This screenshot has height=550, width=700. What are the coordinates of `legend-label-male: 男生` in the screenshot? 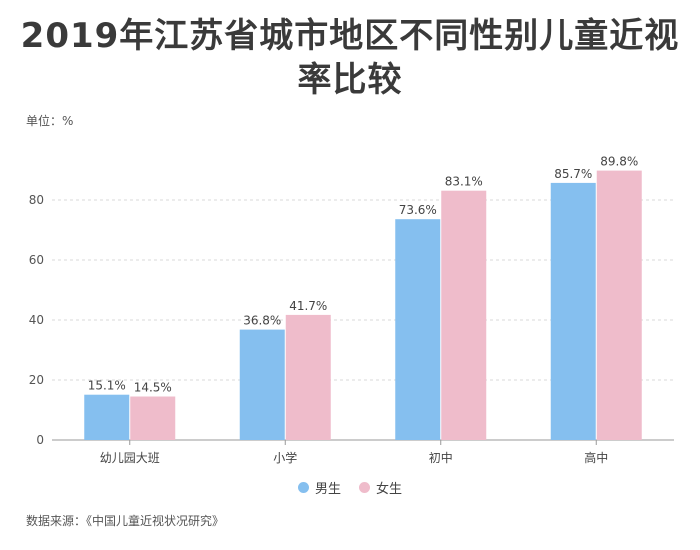 It's located at (327, 489).